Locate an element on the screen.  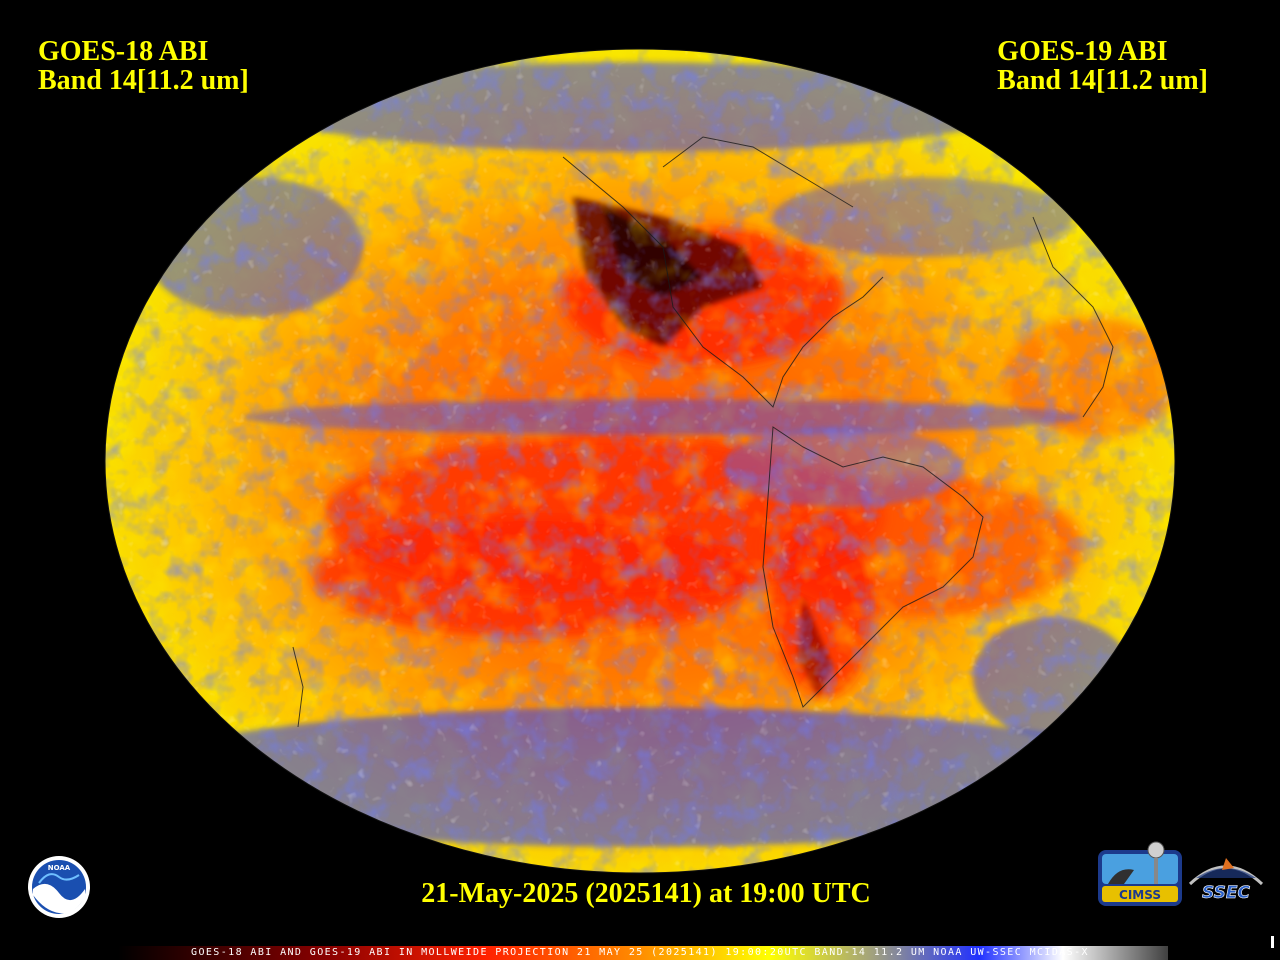
corner-marker is located at coordinates (1272, 942).